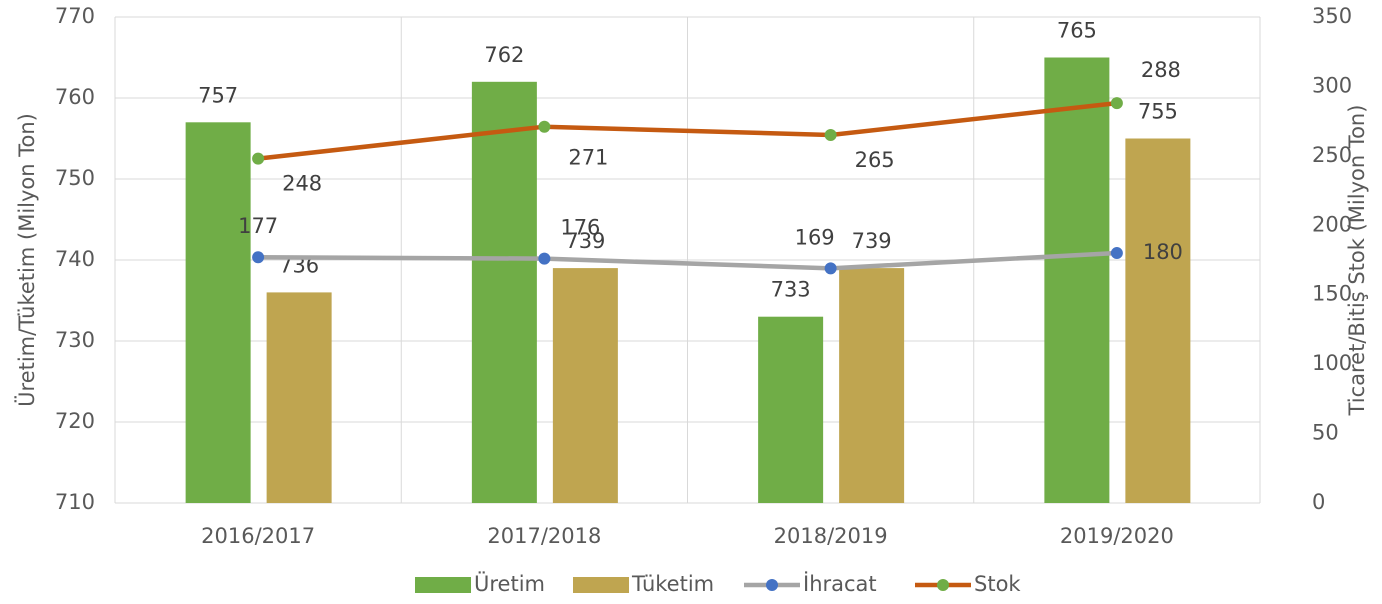  What do you see at coordinates (580, 228) in the screenshot?
I see `data-label: 176` at bounding box center [580, 228].